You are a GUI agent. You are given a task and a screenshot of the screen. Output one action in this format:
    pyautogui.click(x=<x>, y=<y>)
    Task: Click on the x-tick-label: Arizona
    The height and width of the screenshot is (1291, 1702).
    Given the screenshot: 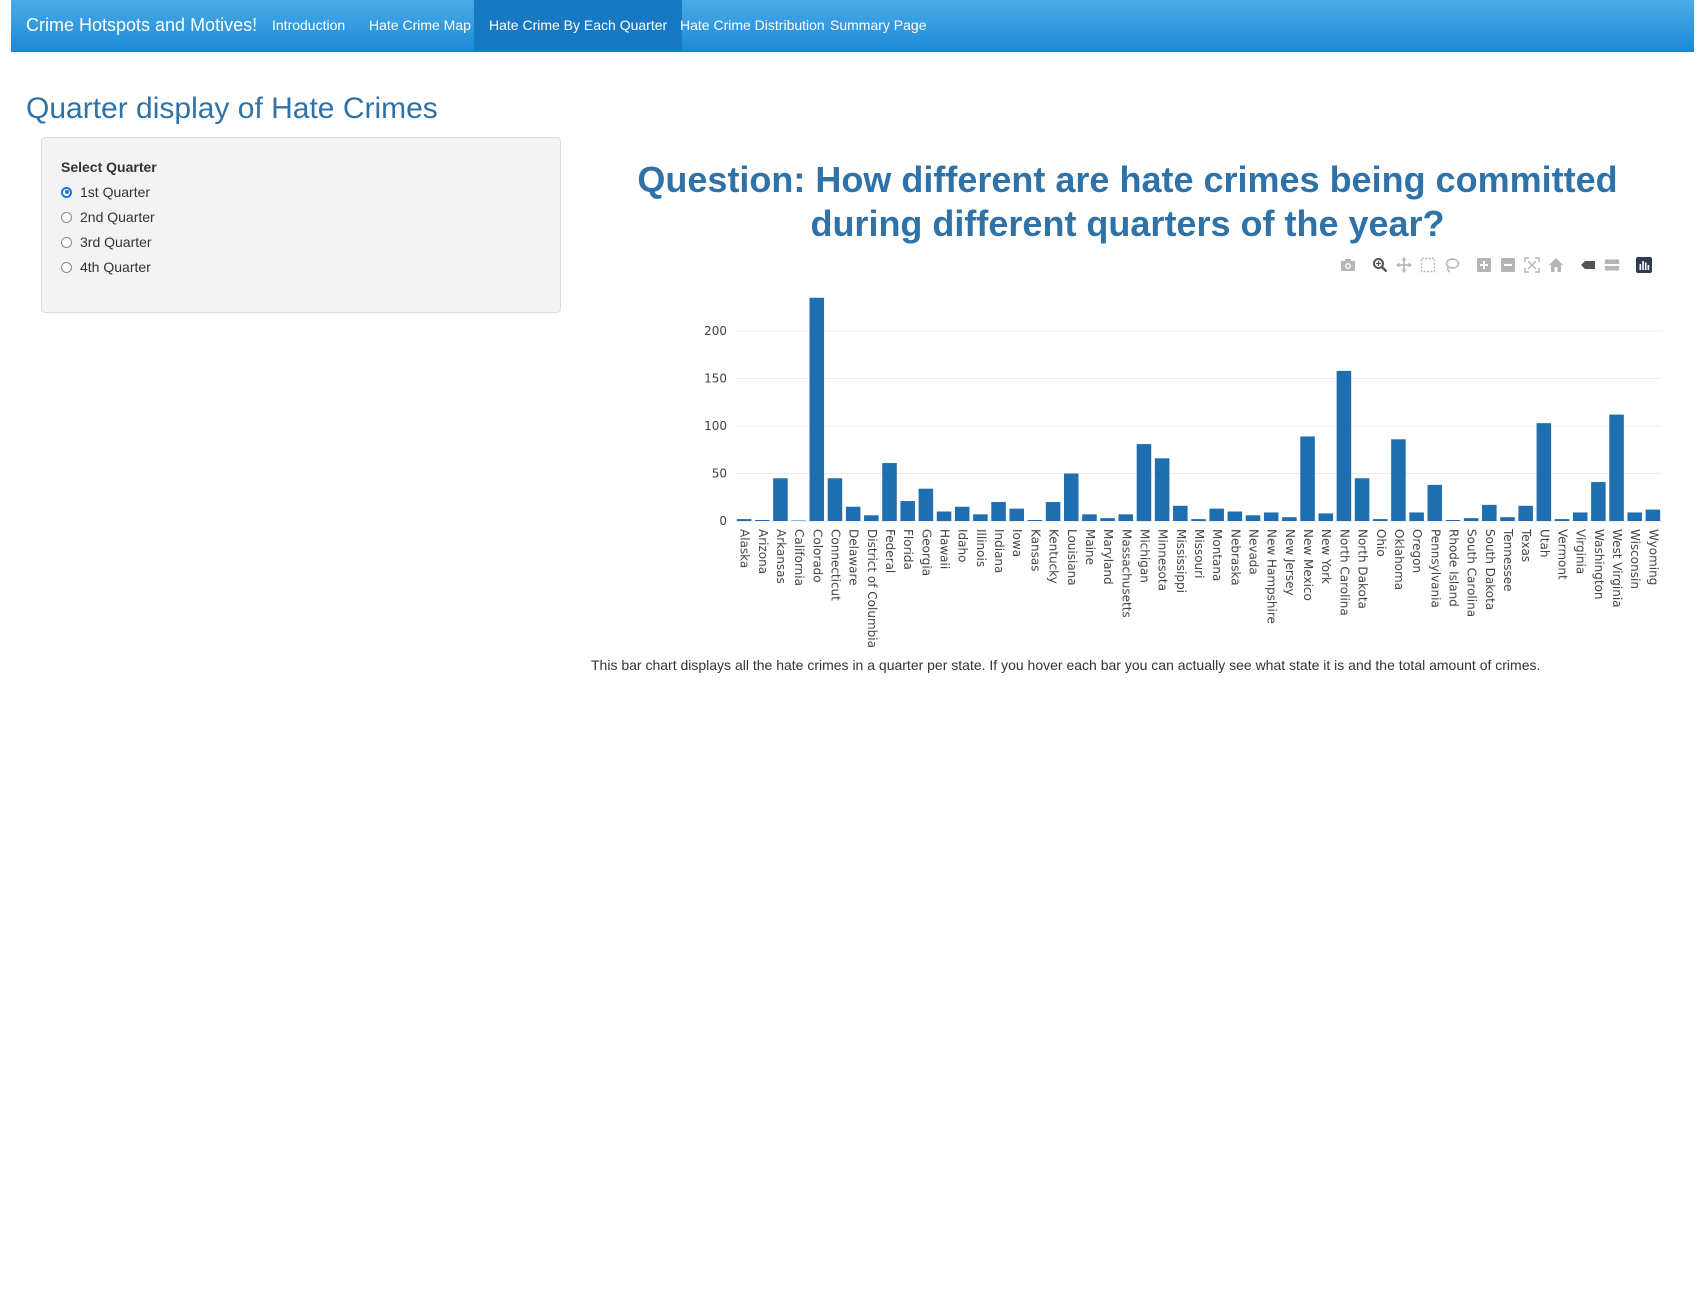 What is the action you would take?
    pyautogui.click(x=763, y=551)
    